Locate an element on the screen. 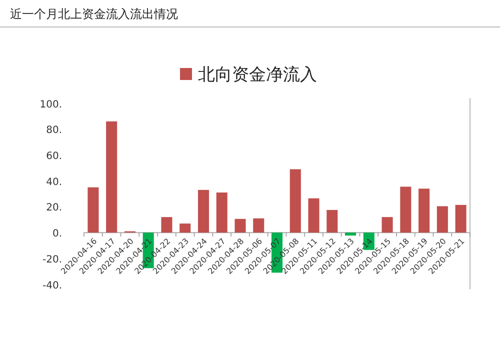 This screenshot has width=500, height=362. y-tick-label: -40. is located at coordinates (52, 286).